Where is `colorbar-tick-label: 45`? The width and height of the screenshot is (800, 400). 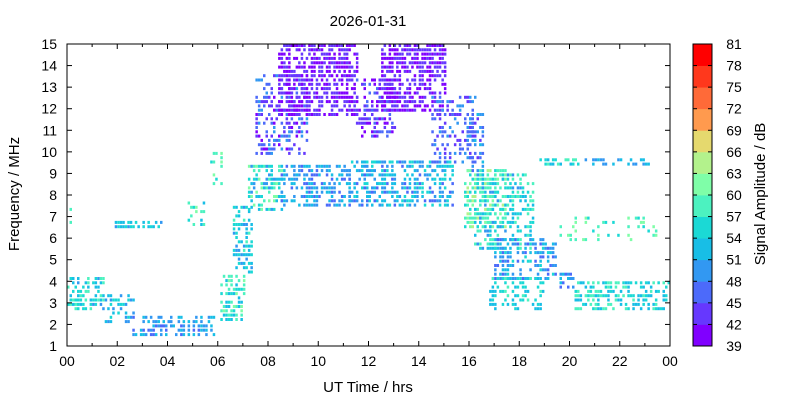 colorbar-tick-label: 45 is located at coordinates (734, 303).